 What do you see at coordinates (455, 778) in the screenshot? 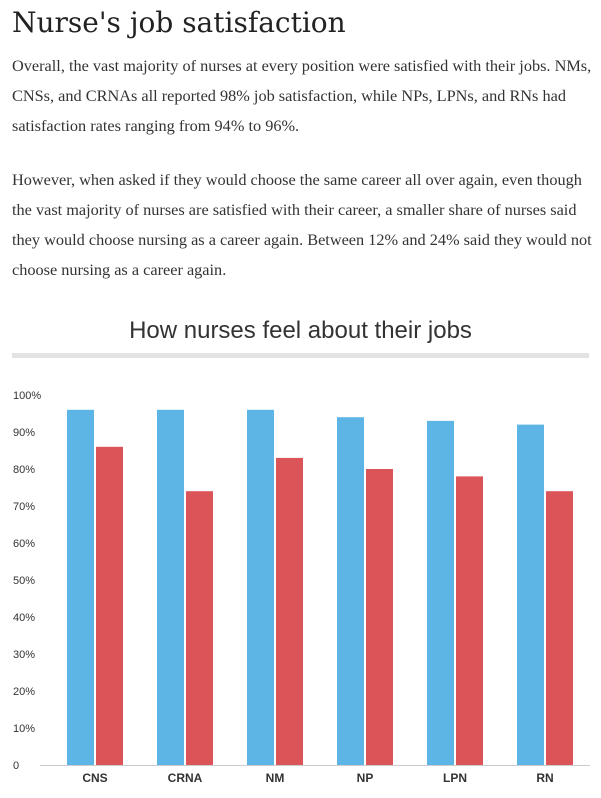
I see `x-category-label: LPN` at bounding box center [455, 778].